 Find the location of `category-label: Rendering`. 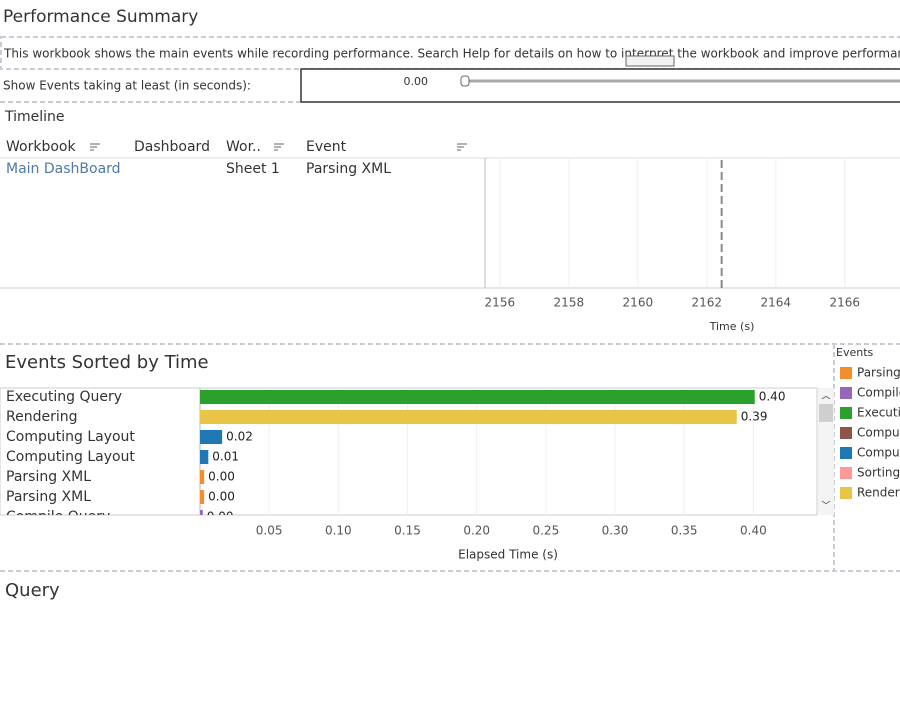

category-label: Rendering is located at coordinates (42, 417).